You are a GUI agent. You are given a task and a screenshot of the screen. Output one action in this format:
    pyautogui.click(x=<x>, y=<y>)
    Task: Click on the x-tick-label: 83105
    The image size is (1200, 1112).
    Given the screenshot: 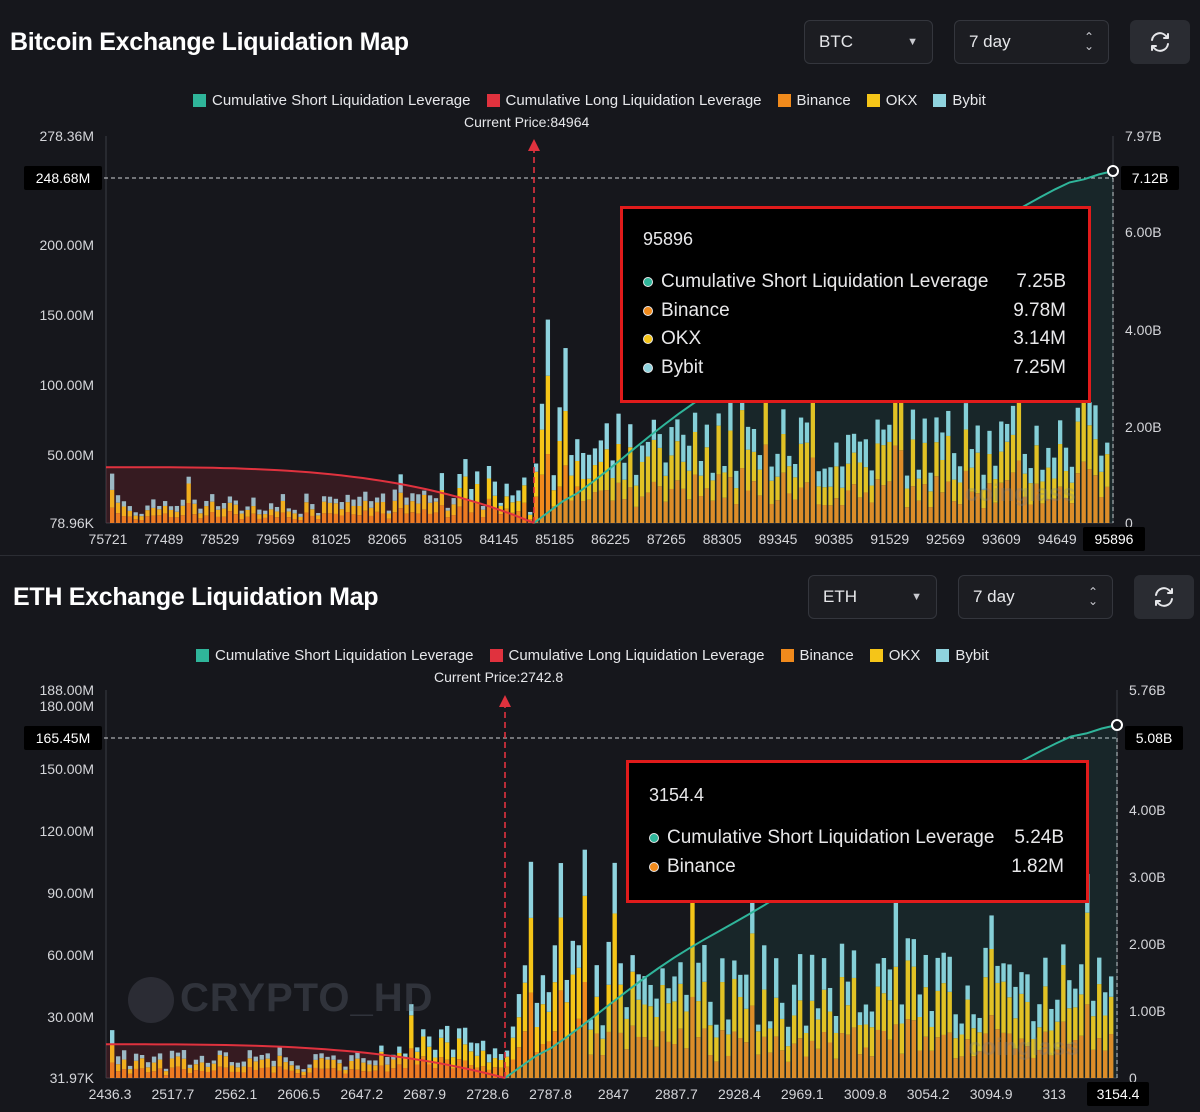 What is the action you would take?
    pyautogui.click(x=443, y=539)
    